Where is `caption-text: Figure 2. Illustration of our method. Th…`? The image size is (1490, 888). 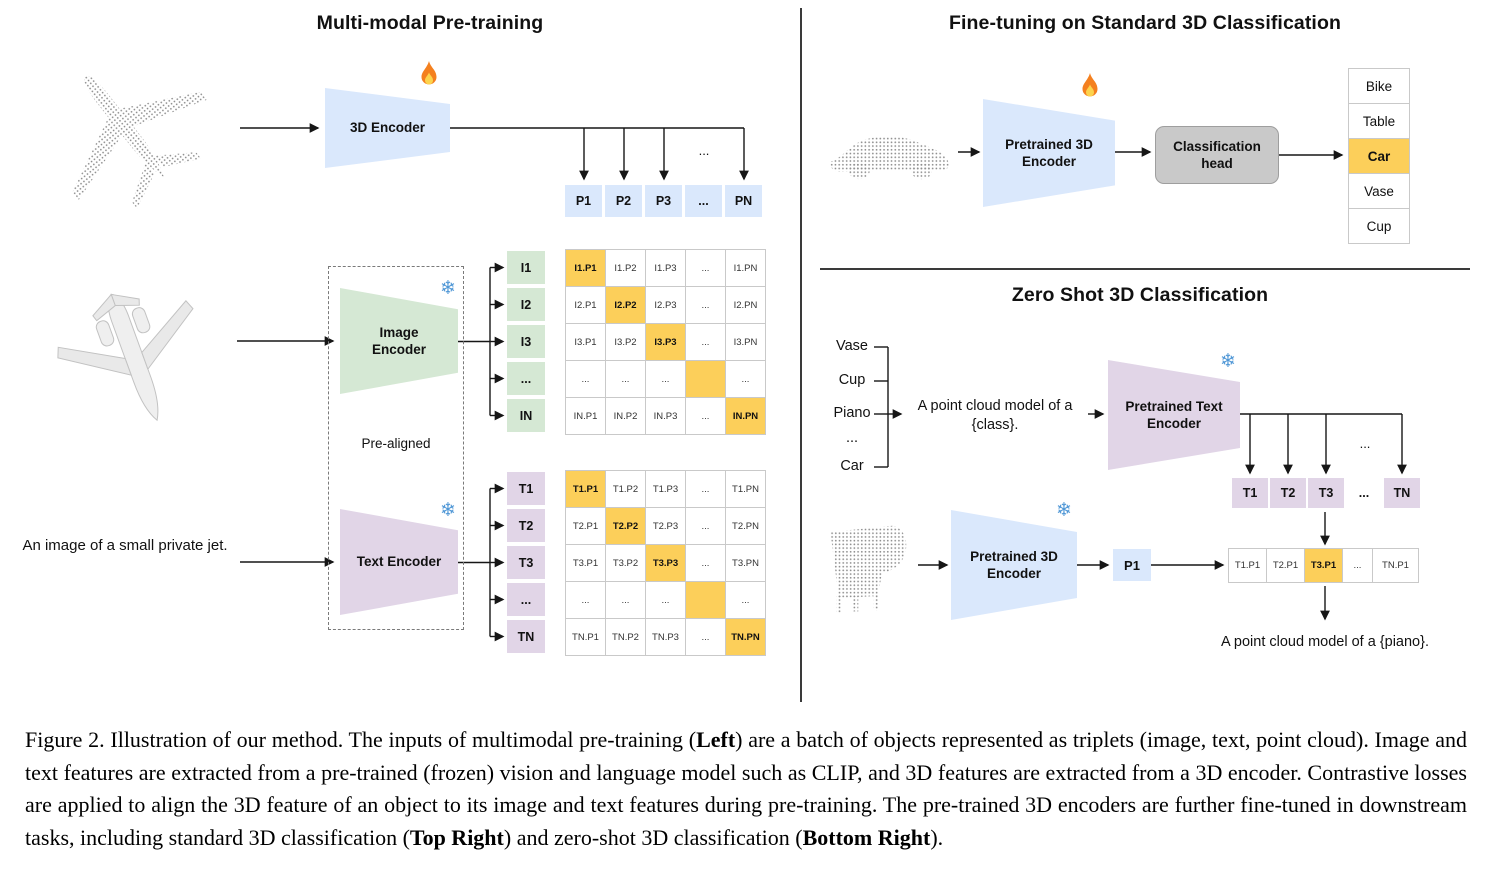 caption-text: Figure 2. Illustration of our method. Th… is located at coordinates (361, 739).